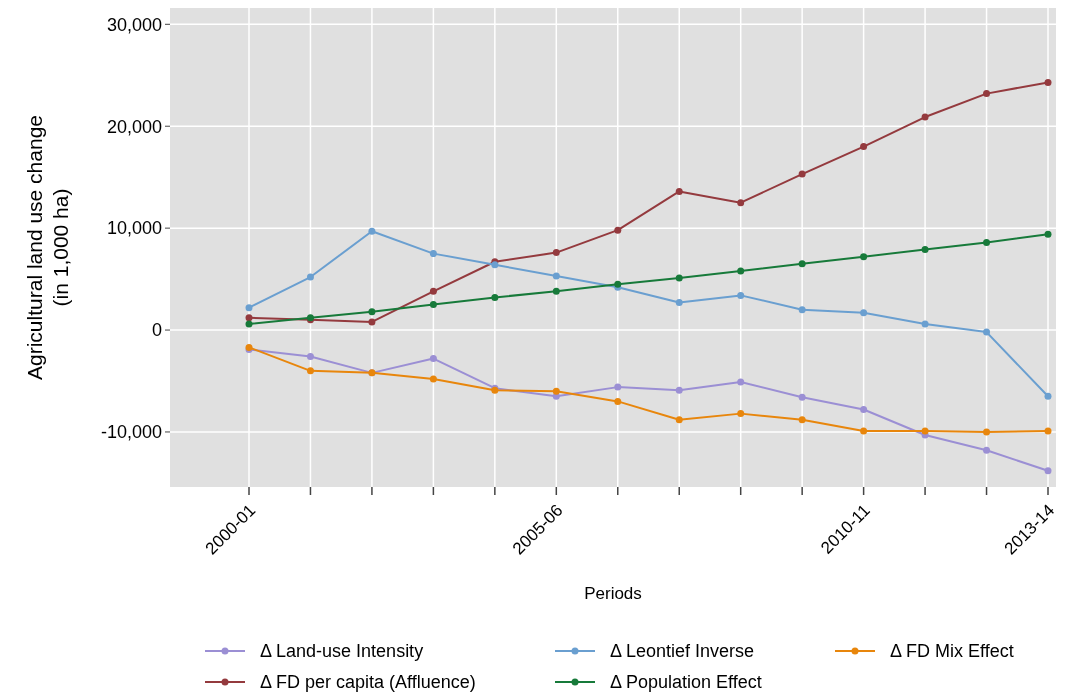  I want to click on y-axis-title: Agricultural land use change (in 1,000 ha), so click(47, 247).